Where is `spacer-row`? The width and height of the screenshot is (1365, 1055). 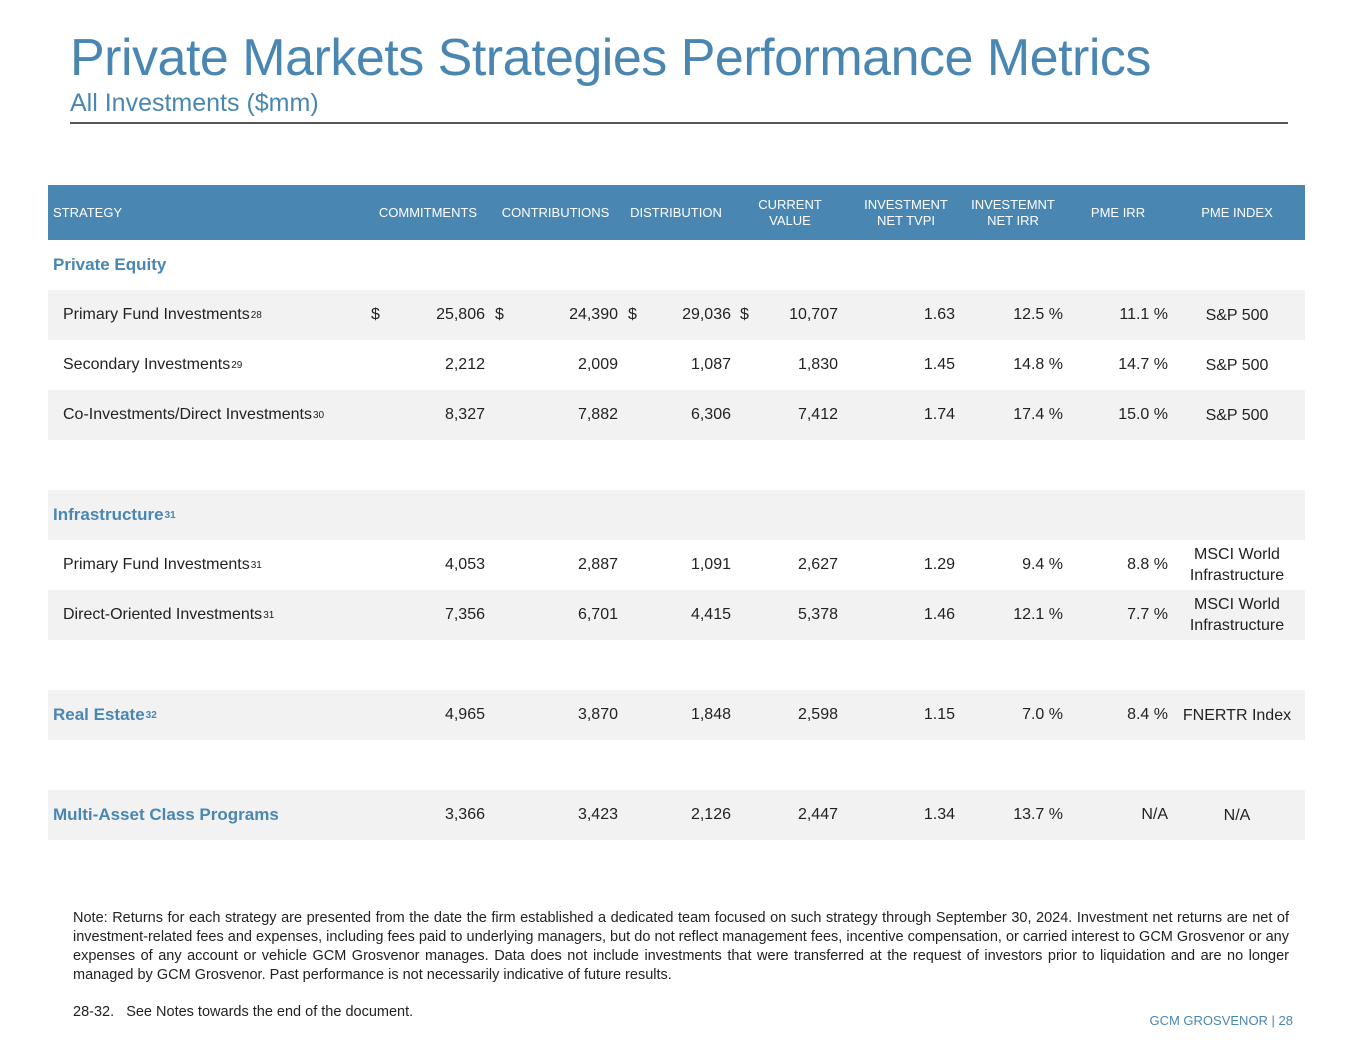
spacer-row is located at coordinates (676, 465).